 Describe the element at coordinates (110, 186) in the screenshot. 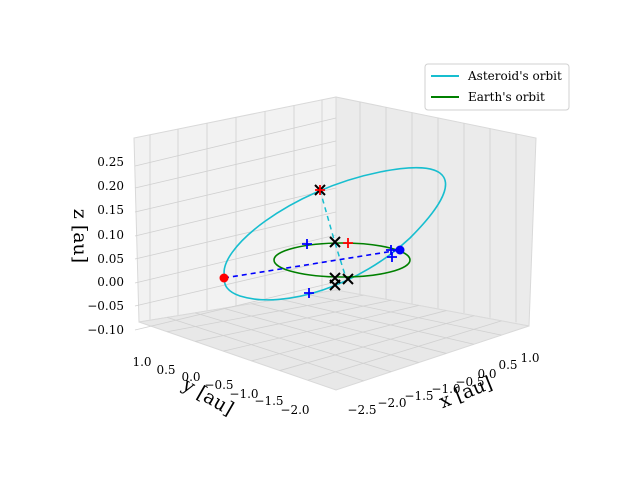

I see `z-tick-label: 0.20` at that location.